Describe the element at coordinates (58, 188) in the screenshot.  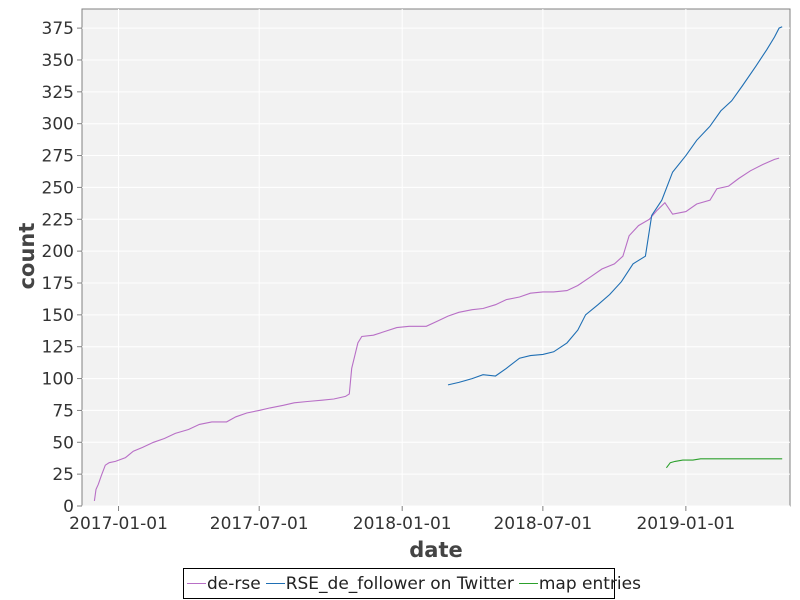
I see `y-tick-label: 250` at that location.